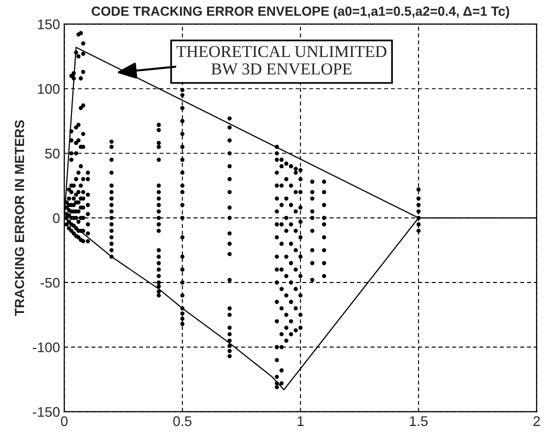 Image resolution: width=559 pixels, height=438 pixels. What do you see at coordinates (46, 347) in the screenshot?
I see `y-tick-label: -100` at bounding box center [46, 347].